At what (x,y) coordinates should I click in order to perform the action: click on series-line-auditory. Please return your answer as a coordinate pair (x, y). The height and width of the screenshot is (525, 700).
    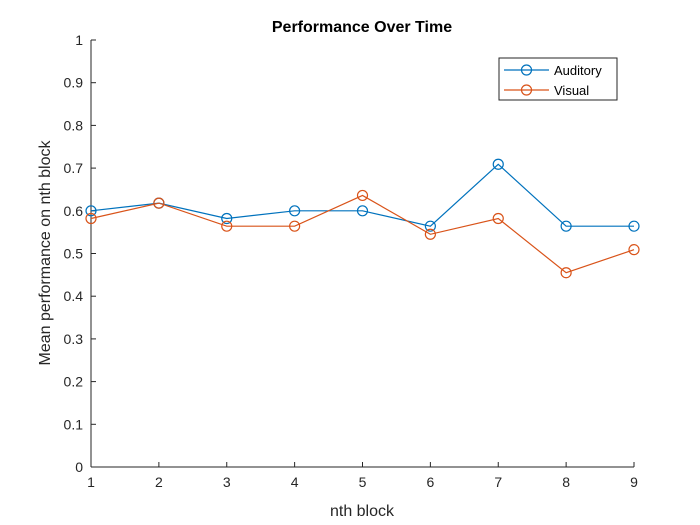
    Looking at the image, I should click on (362, 195).